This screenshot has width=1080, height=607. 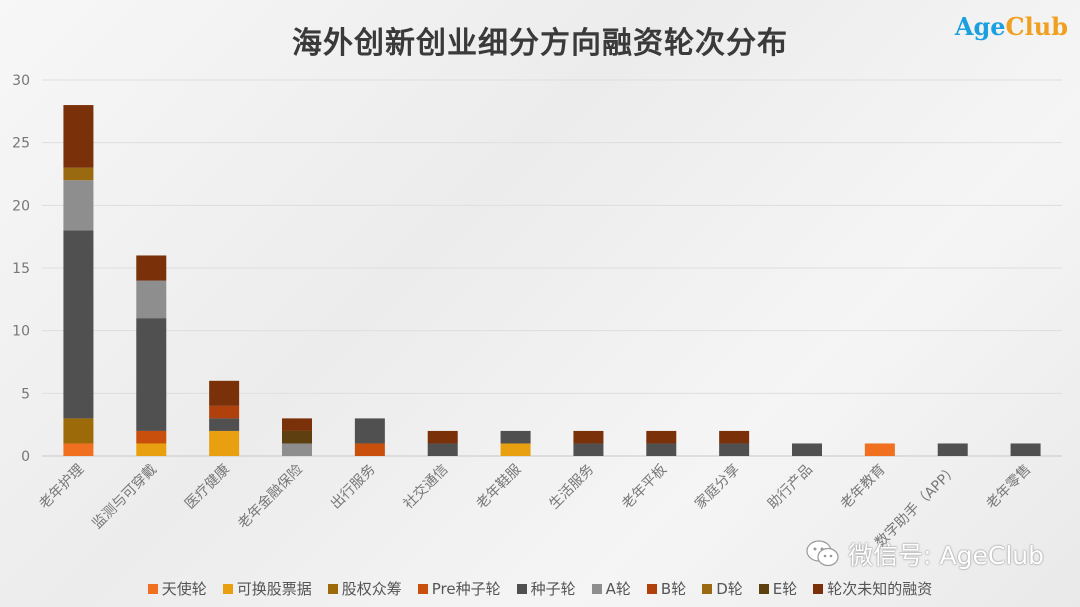 I want to click on legend-item: E轮, so click(x=778, y=588).